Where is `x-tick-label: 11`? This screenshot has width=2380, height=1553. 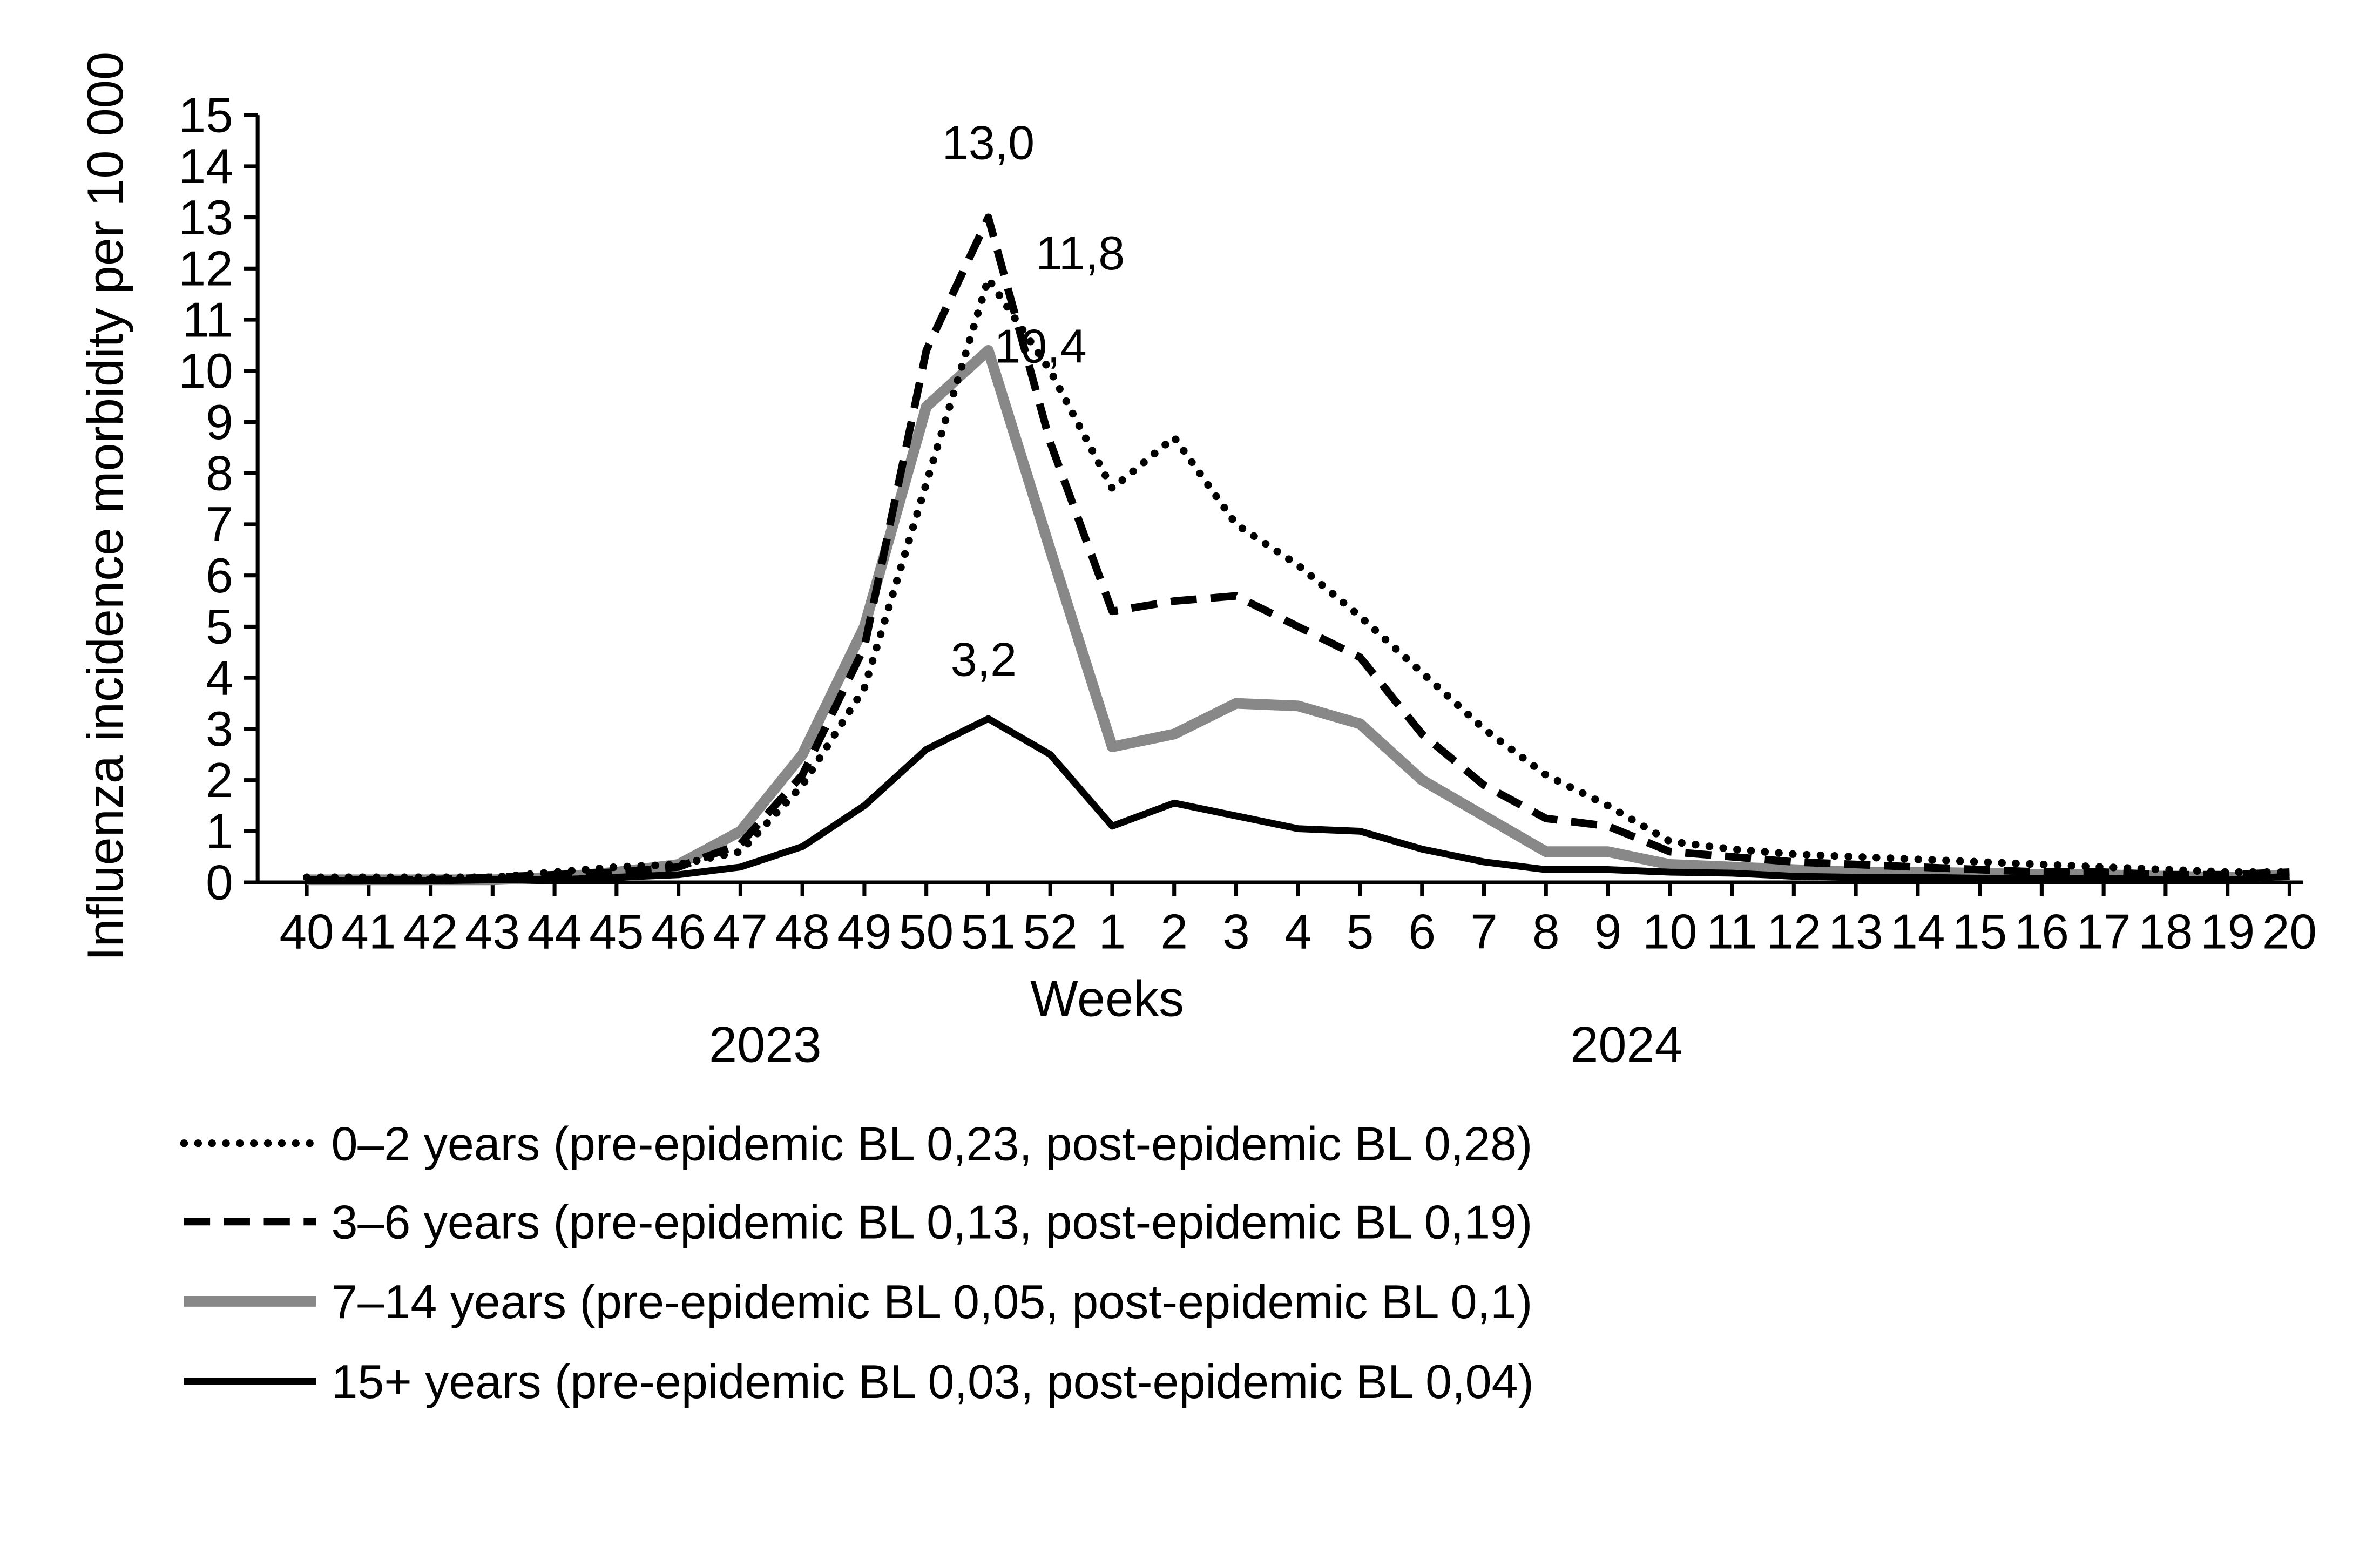 x-tick-label: 11 is located at coordinates (1731, 932).